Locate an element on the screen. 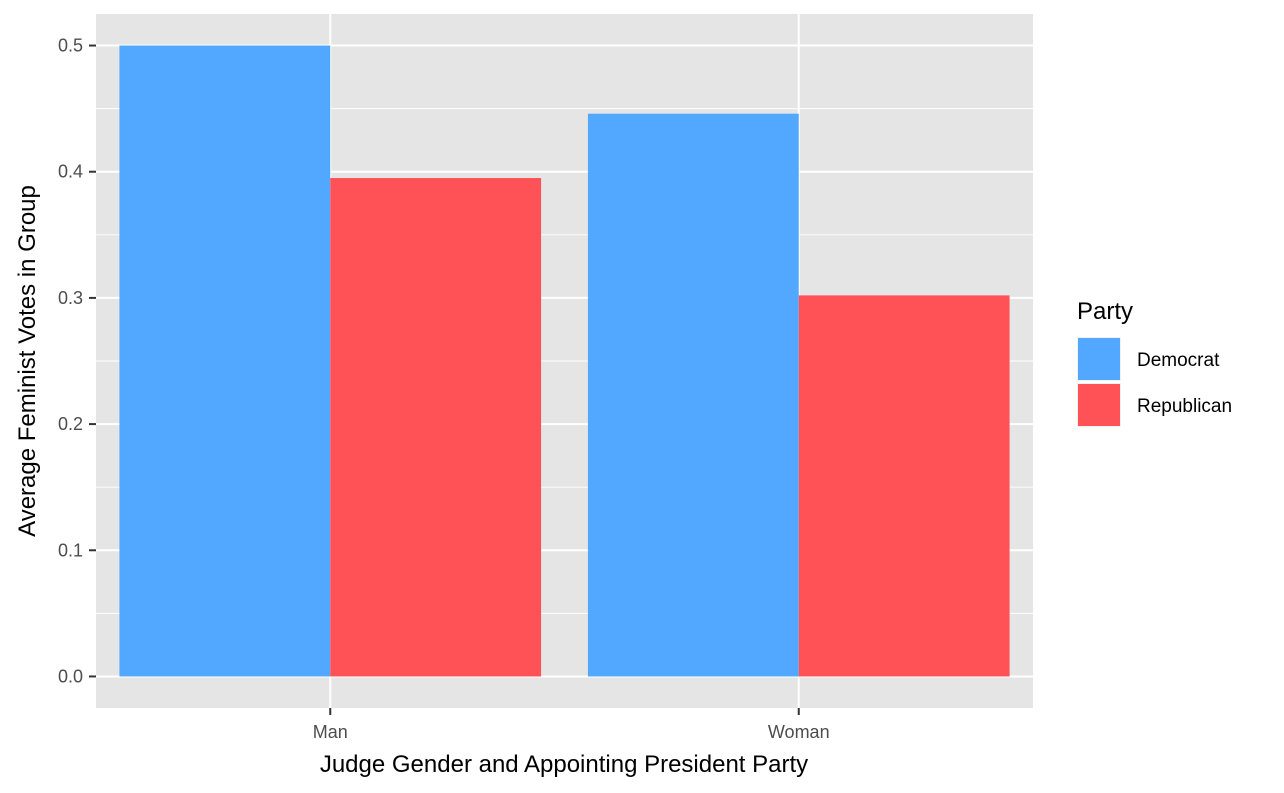  legend-label-democrat: Democrat is located at coordinates (1178, 360).